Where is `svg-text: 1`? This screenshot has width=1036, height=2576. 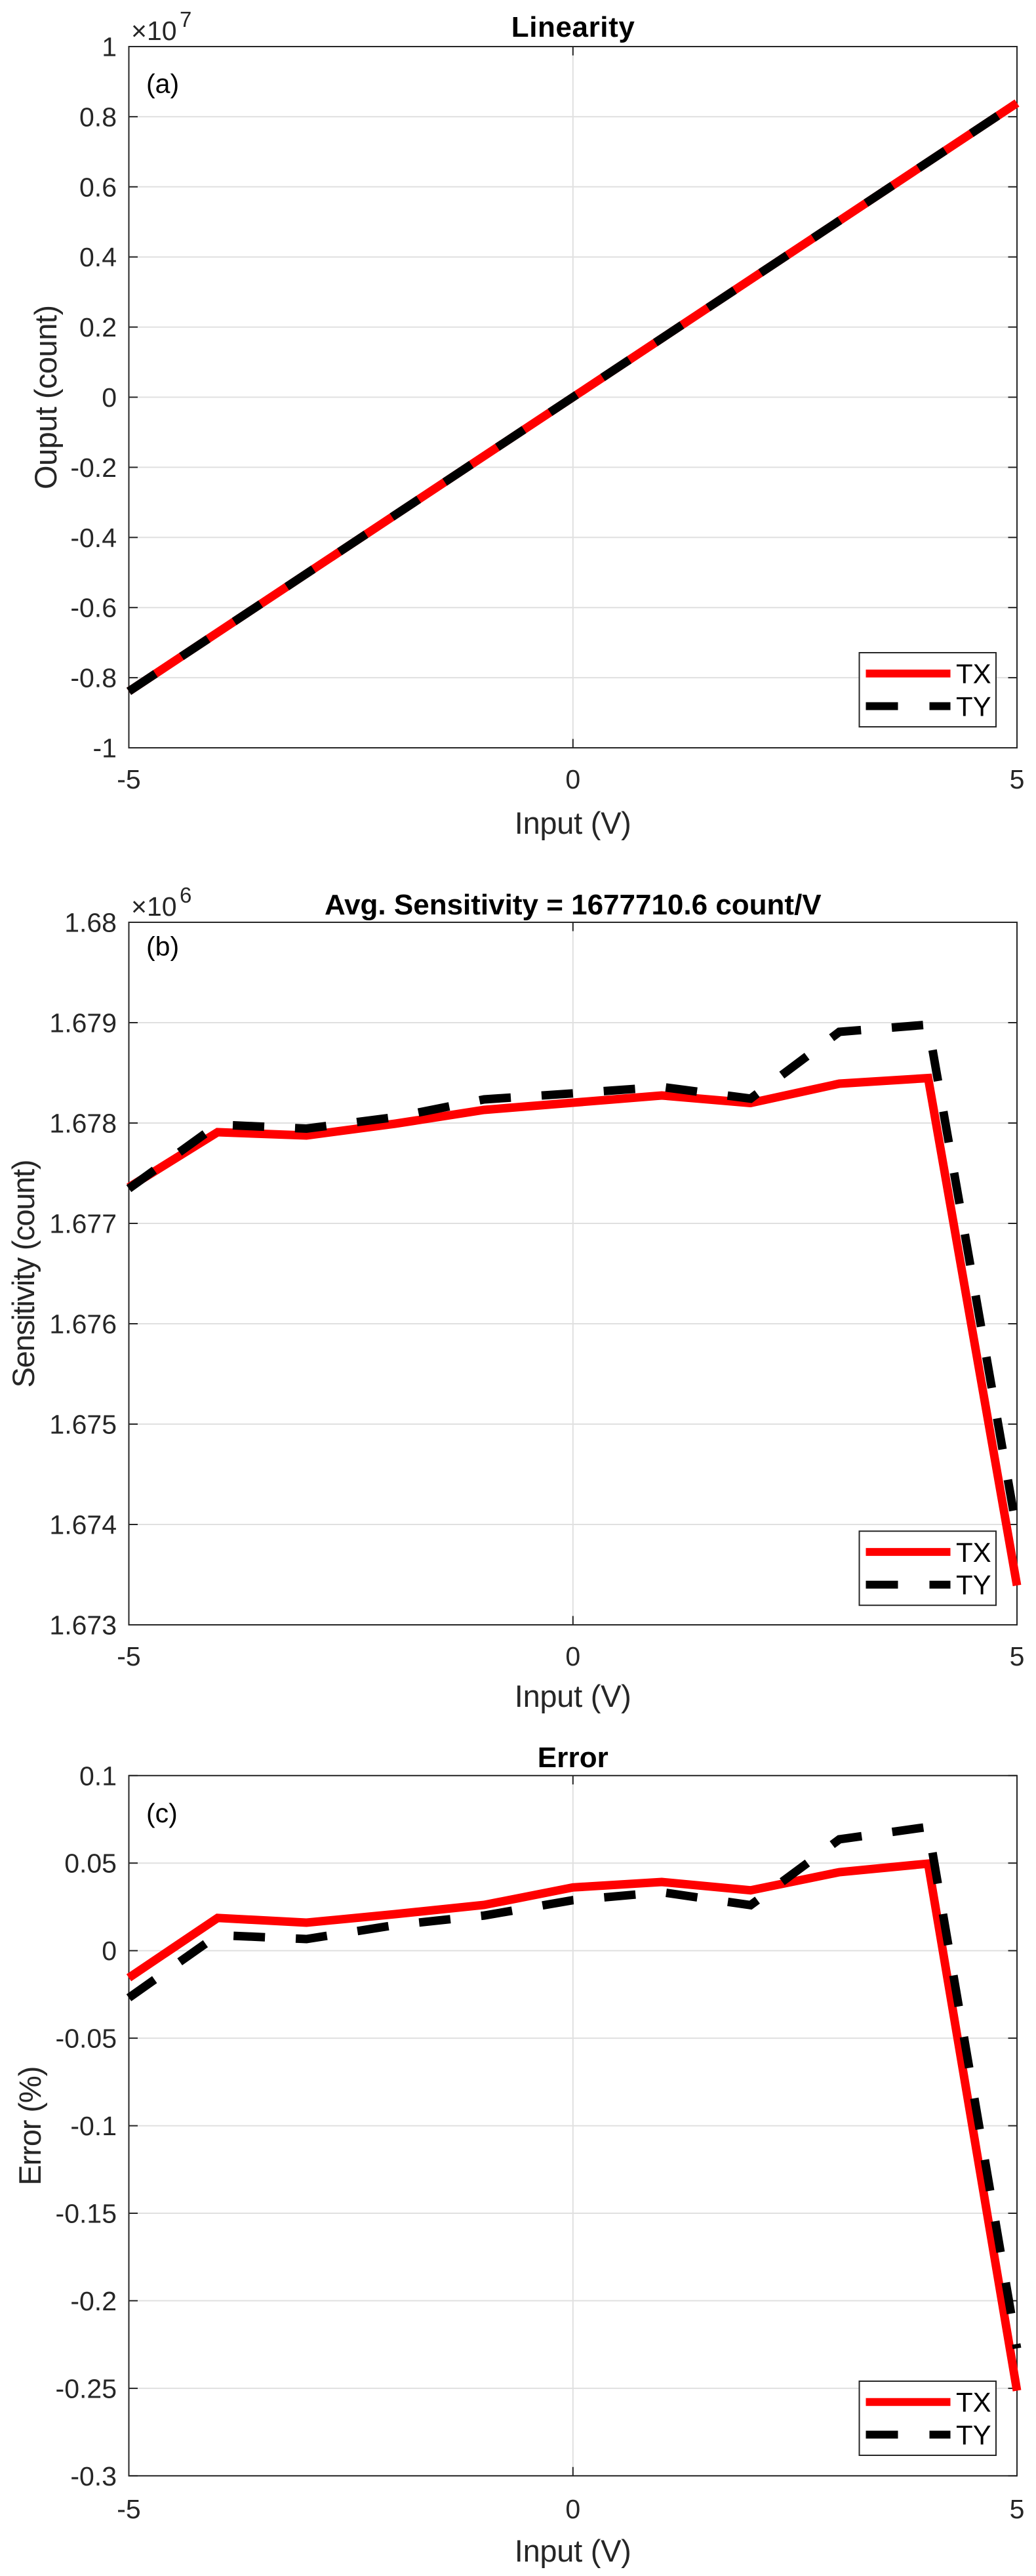 svg-text: 1 is located at coordinates (110, 47).